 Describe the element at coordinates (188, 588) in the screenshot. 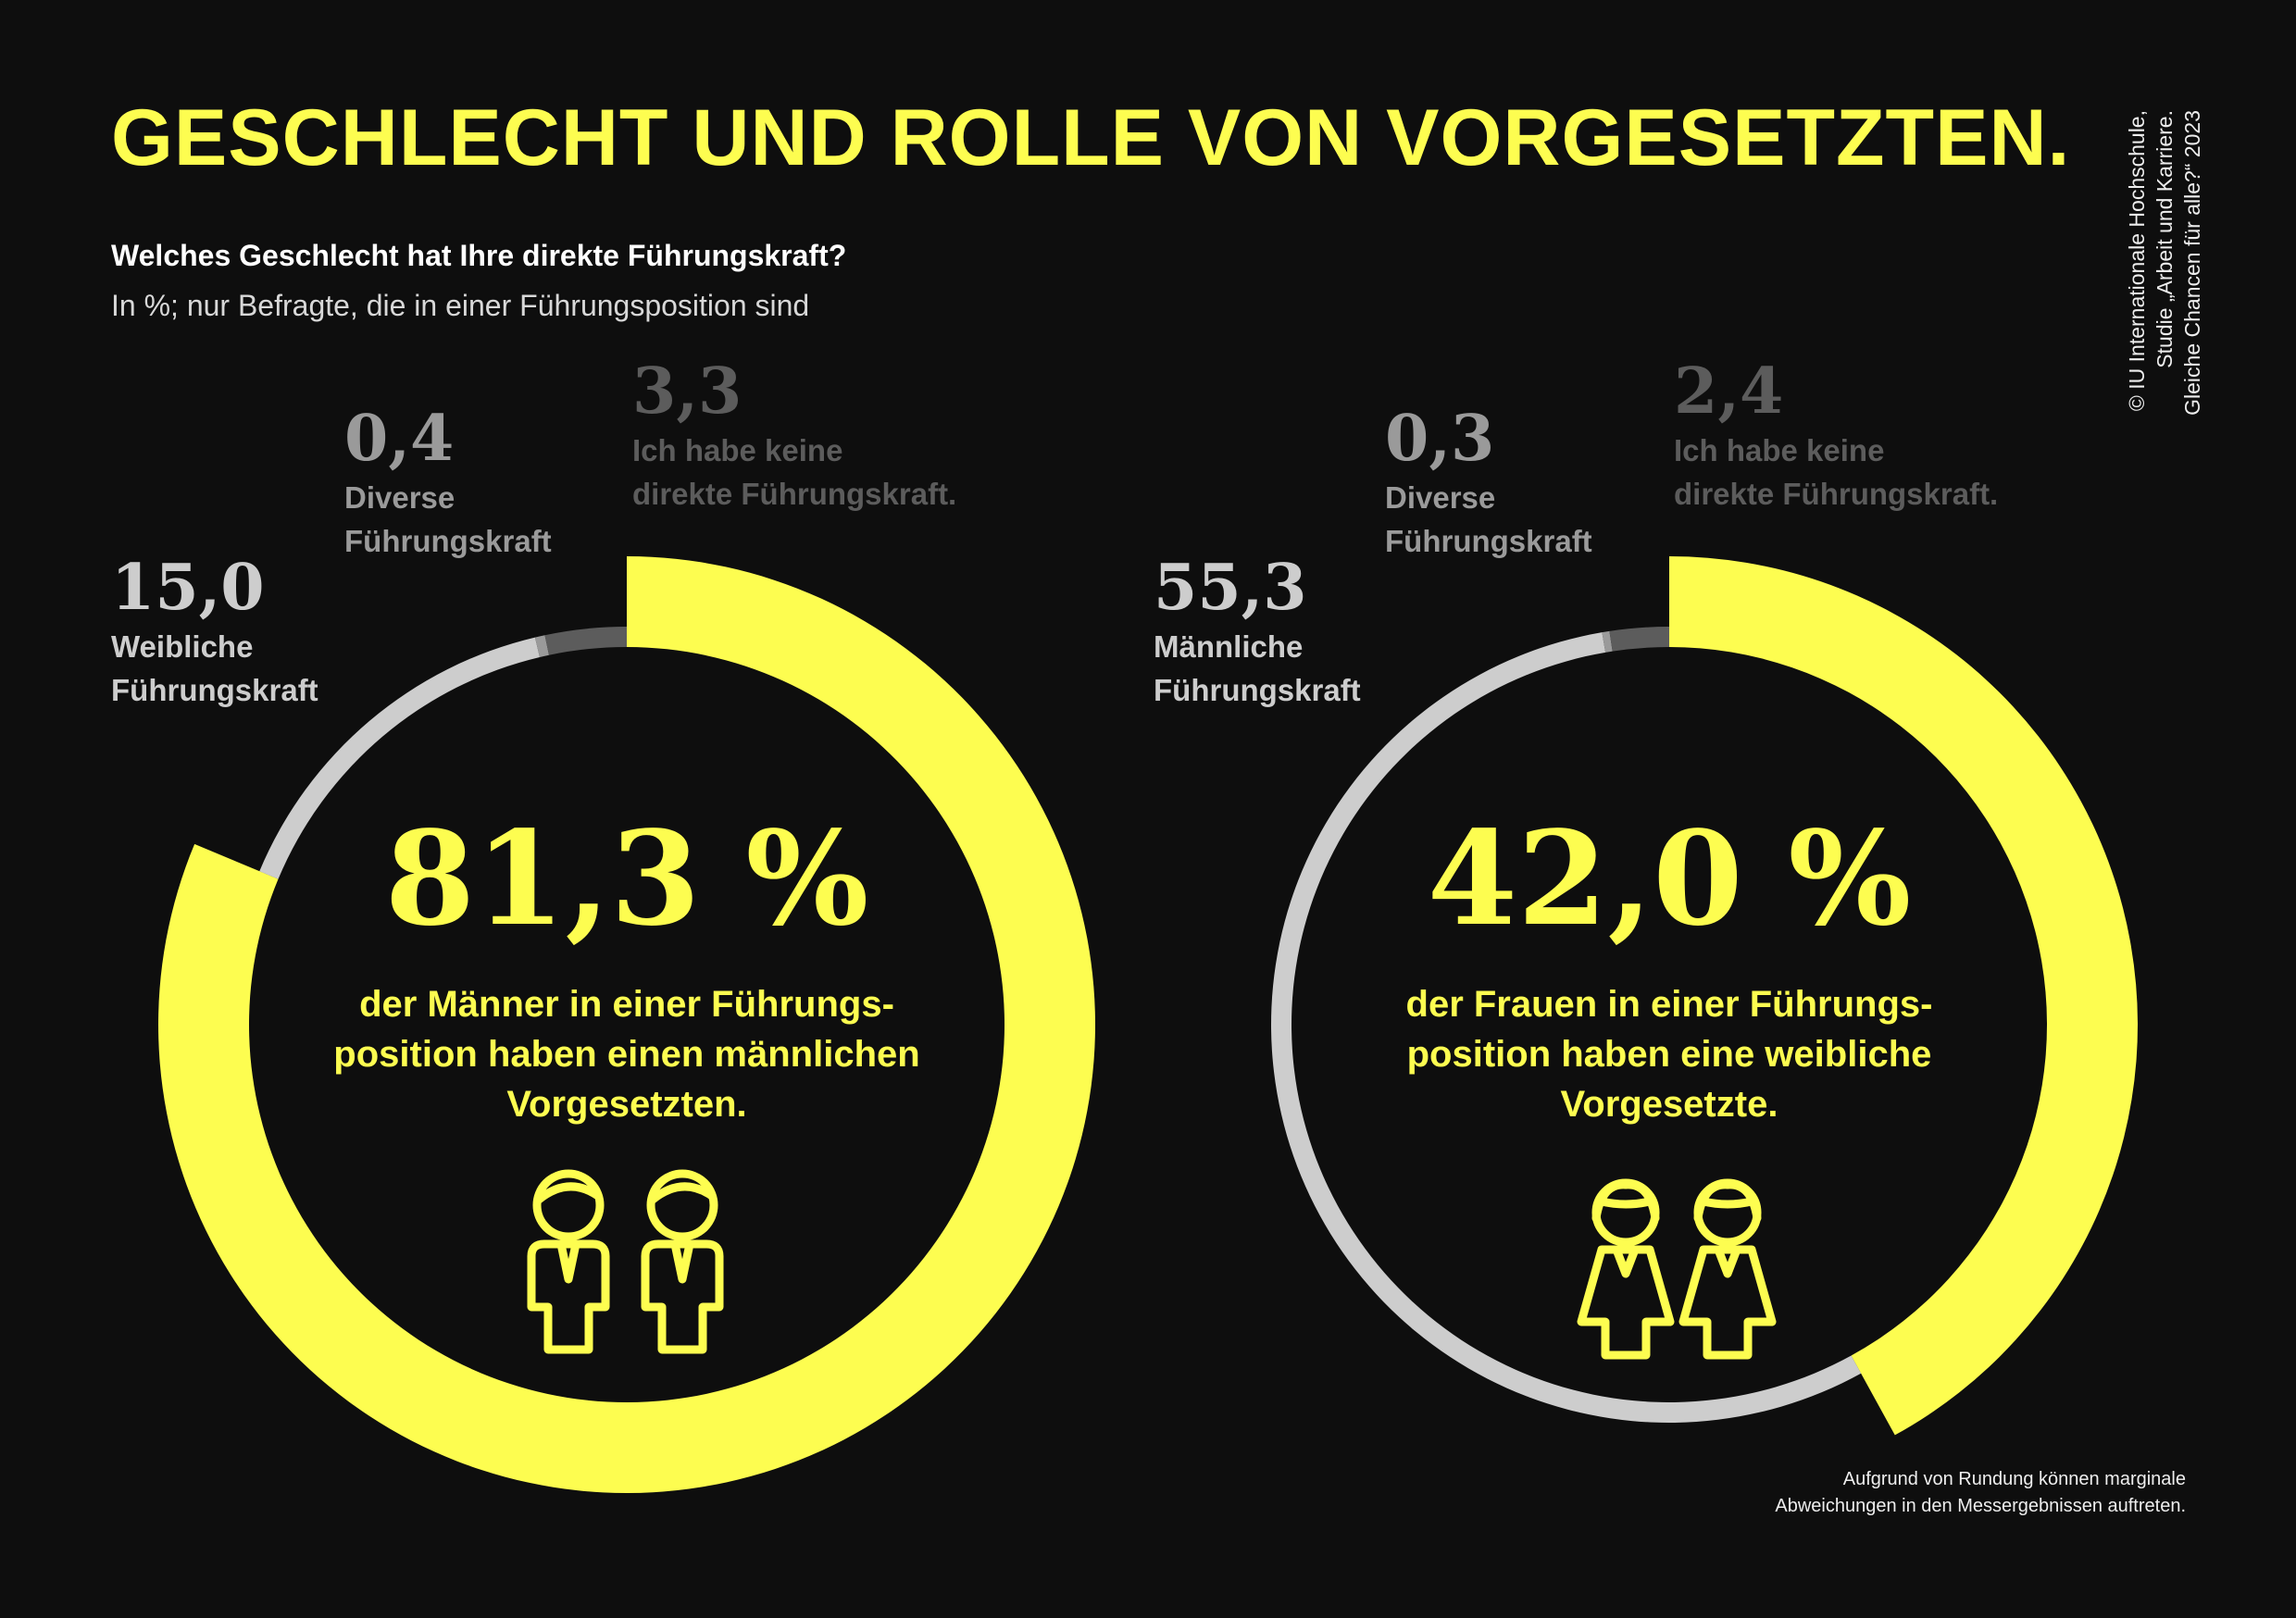

I see `value-label: 15,0` at that location.